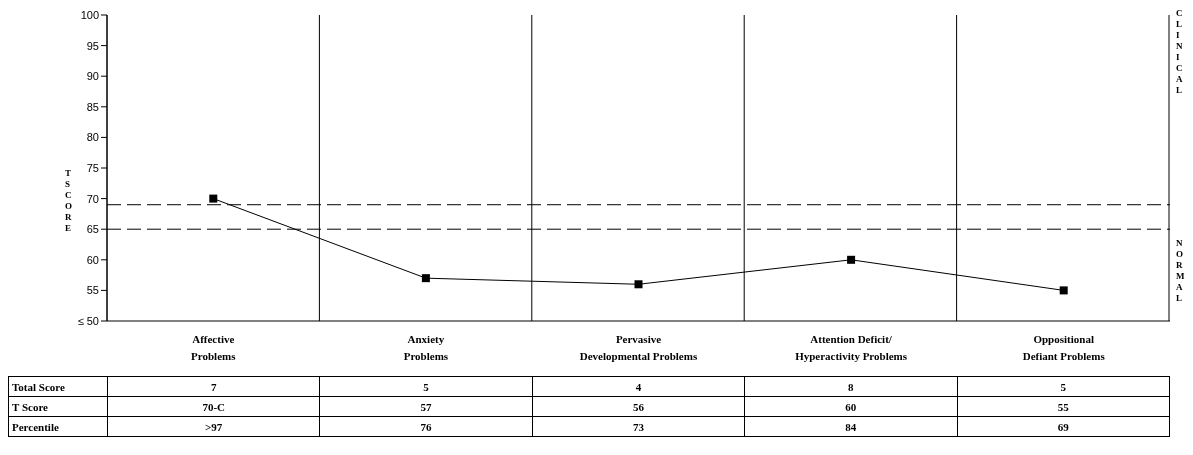 The image size is (1193, 455). Describe the element at coordinates (88, 320) in the screenshot. I see `y-tick-label: ≤ 50` at that location.